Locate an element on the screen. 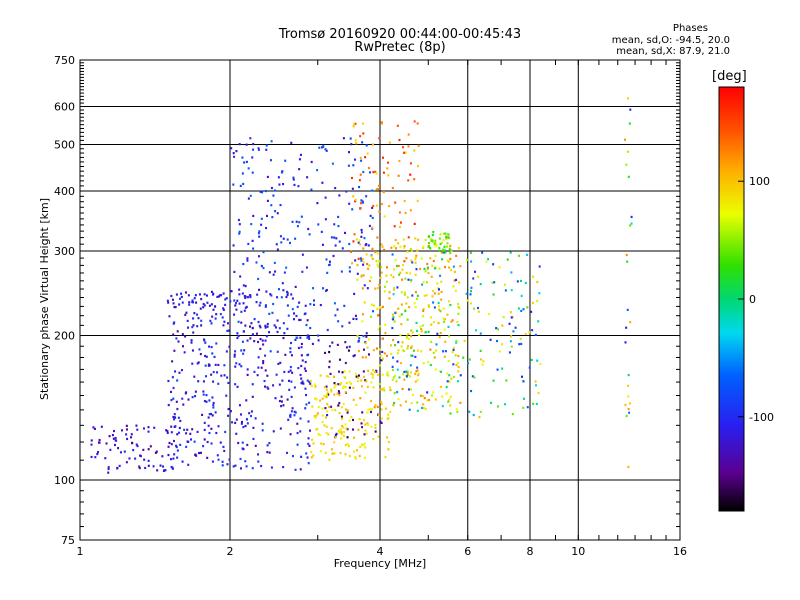 This screenshot has width=800, height=600. y-tick-label: 75 is located at coordinates (68, 540).